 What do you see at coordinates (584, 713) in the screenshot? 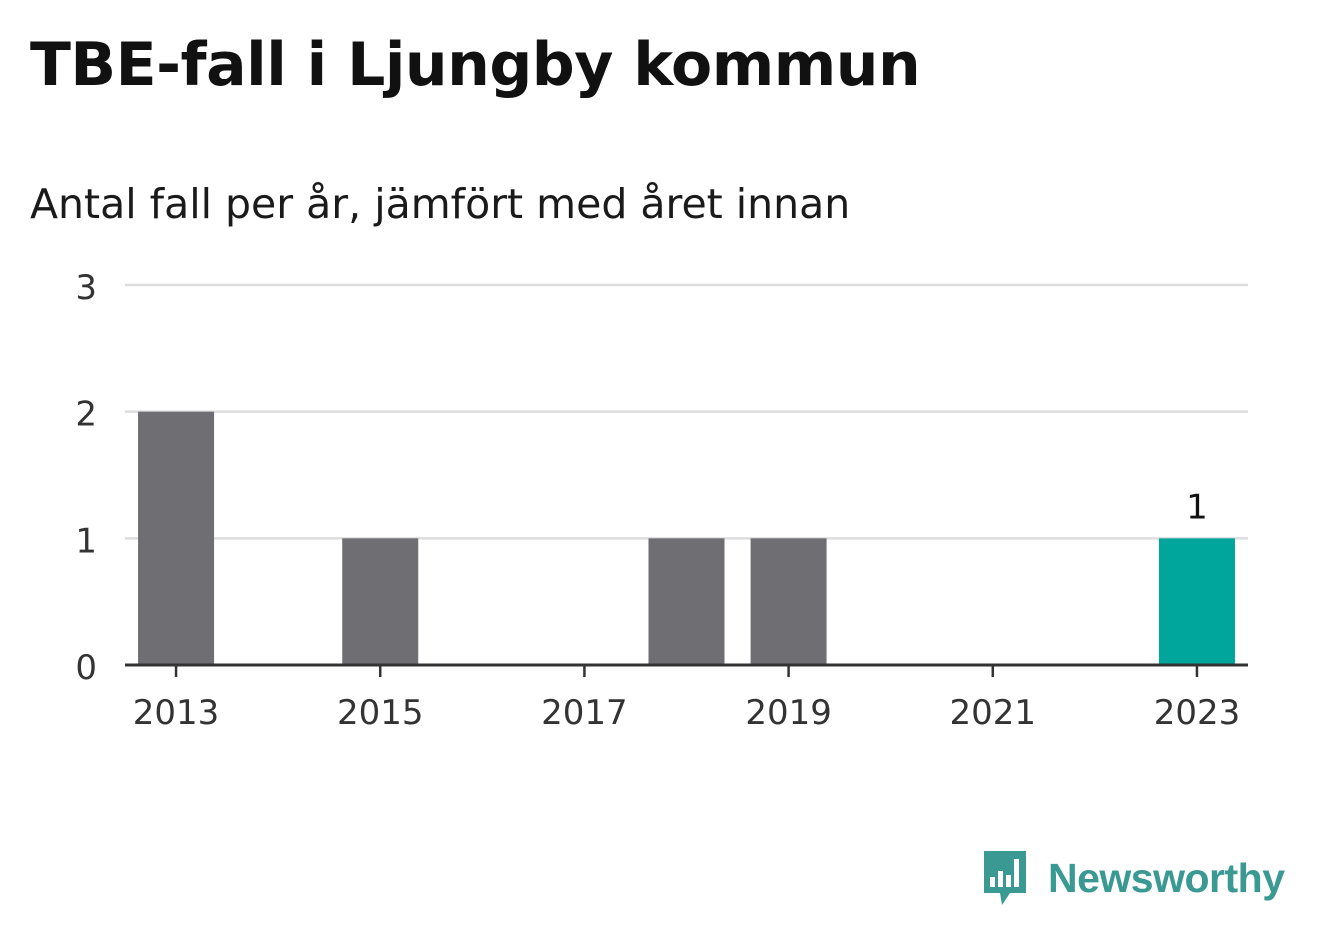
I see `x-tick-label: 2017` at bounding box center [584, 713].